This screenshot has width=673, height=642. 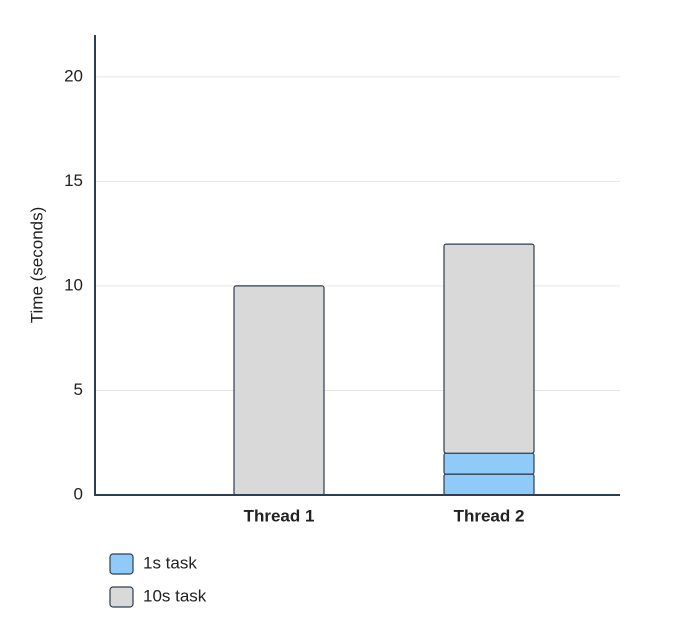 What do you see at coordinates (78, 389) in the screenshot?
I see `y-tick-label: 5` at bounding box center [78, 389].